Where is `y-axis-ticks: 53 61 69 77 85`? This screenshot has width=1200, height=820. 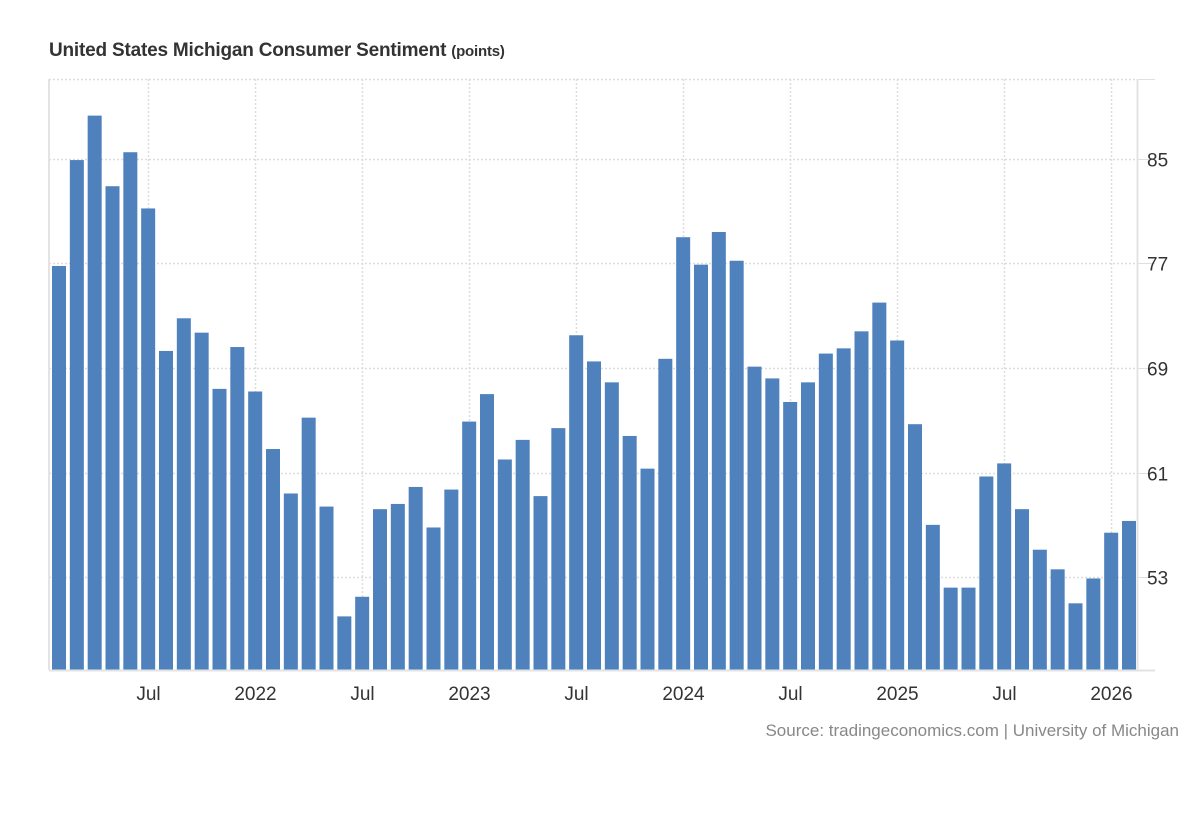
y-axis-ticks: 53 61 69 77 85 is located at coordinates (1152, 370).